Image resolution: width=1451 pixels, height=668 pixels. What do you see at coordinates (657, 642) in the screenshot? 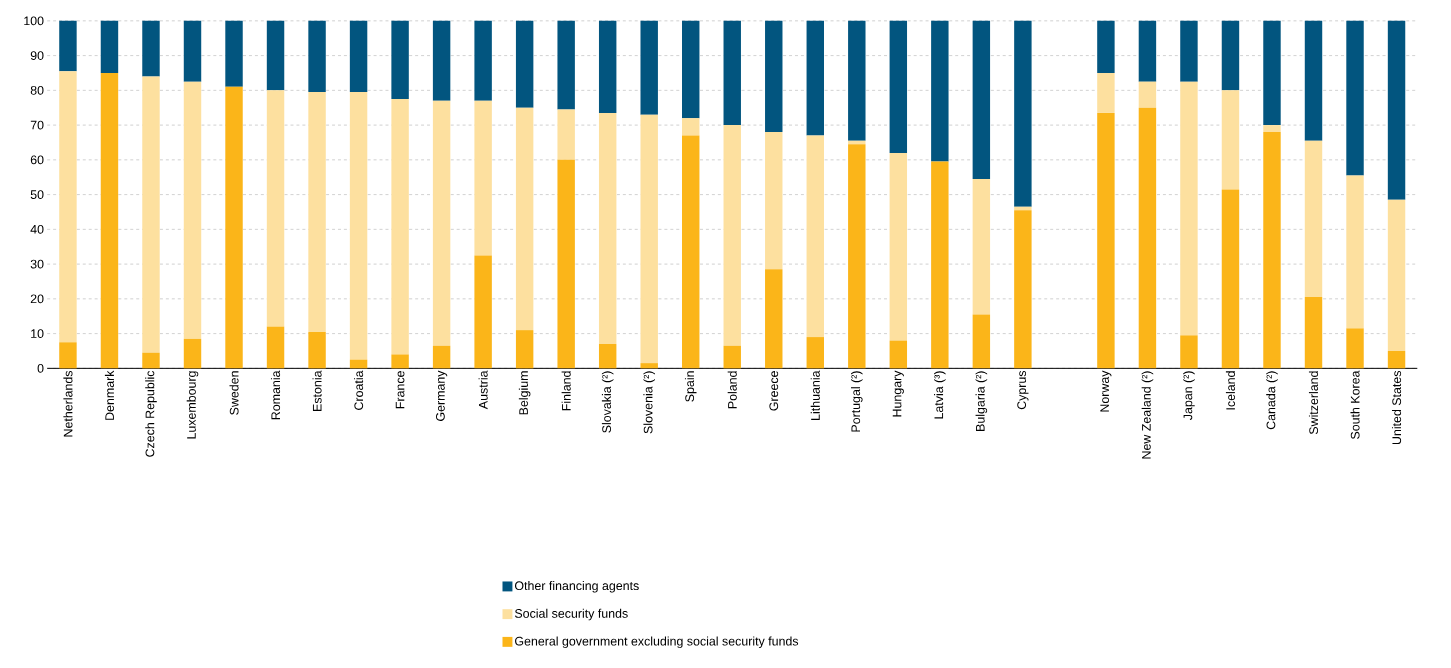
I see `legend-label: General government excluding social security funds` at bounding box center [657, 642].